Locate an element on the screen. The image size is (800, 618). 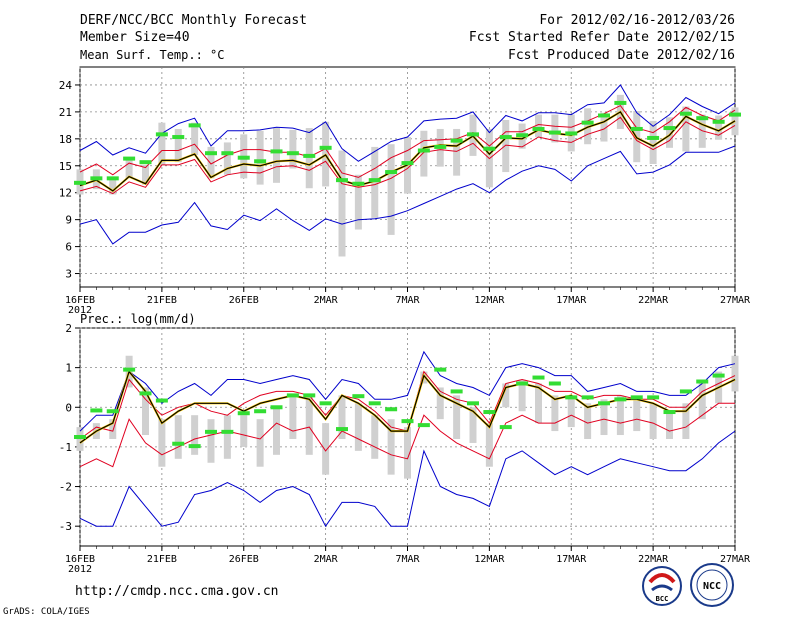
y-tick-label: 1 is located at coordinates (68, 368).